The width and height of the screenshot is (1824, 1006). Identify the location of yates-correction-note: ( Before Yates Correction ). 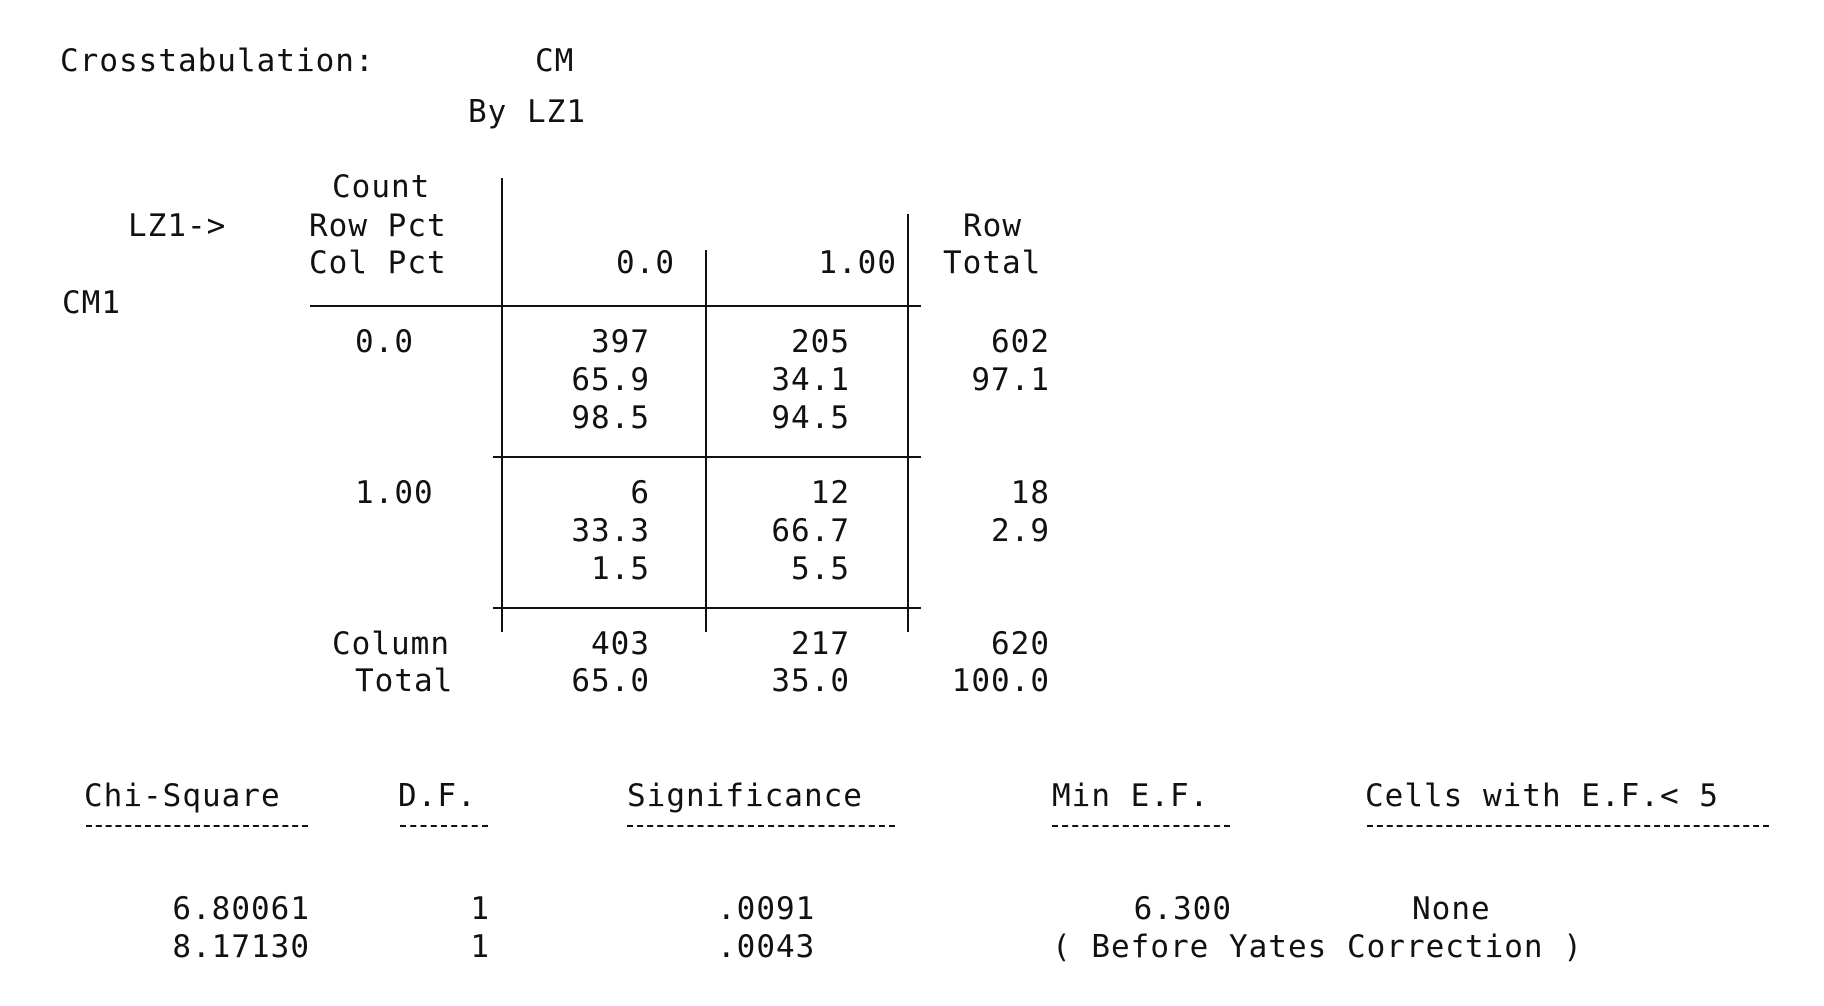
(1317, 947).